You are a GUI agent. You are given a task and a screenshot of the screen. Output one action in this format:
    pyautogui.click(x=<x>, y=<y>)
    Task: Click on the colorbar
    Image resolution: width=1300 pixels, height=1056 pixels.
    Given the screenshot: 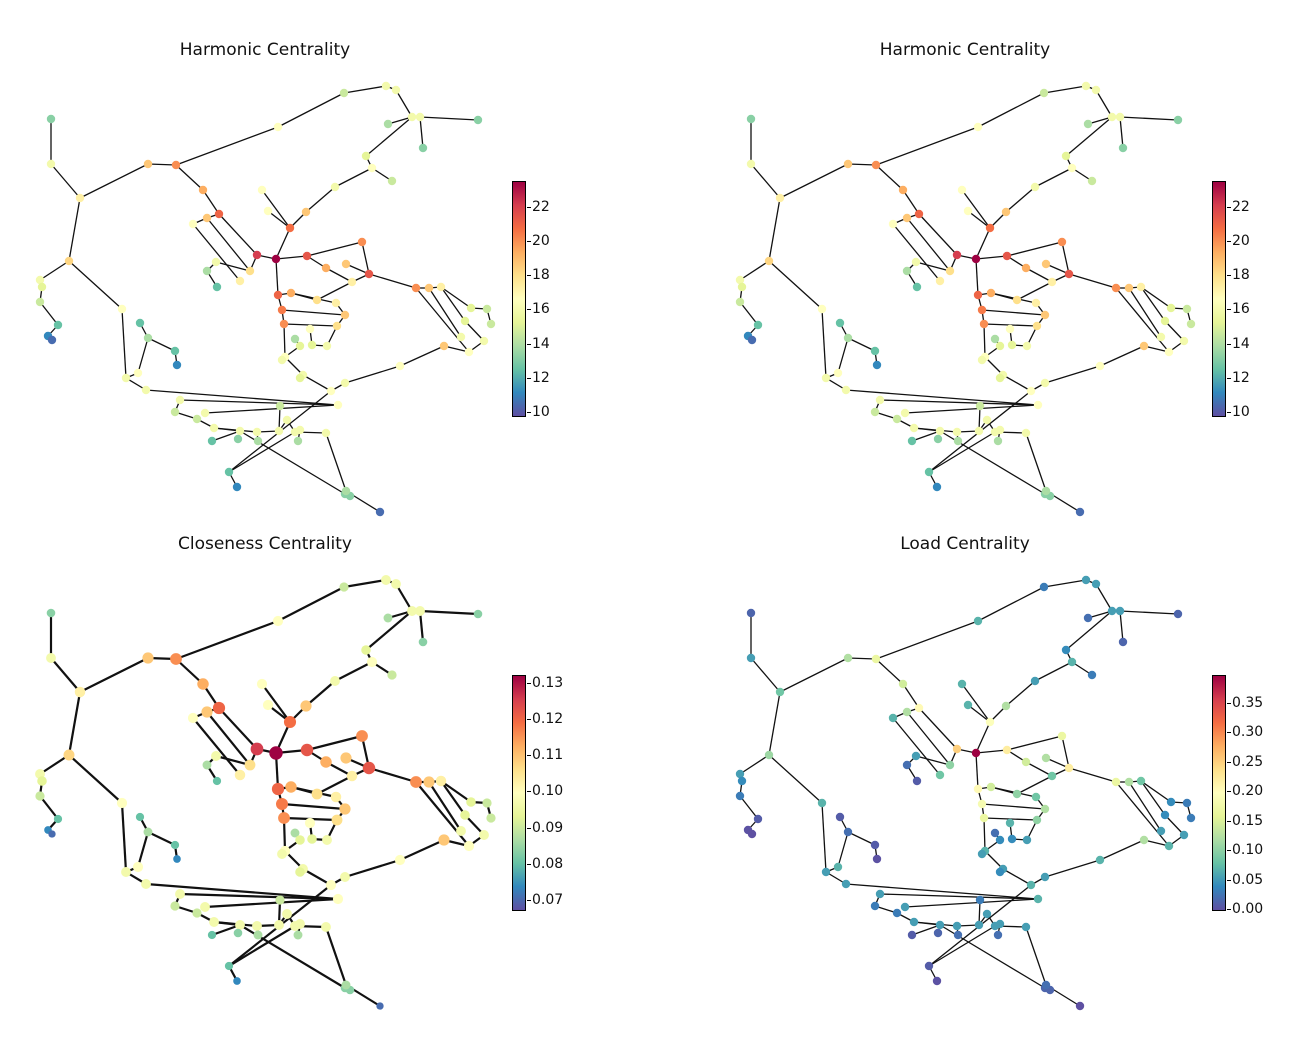 What is the action you would take?
    pyautogui.click(x=519, y=793)
    